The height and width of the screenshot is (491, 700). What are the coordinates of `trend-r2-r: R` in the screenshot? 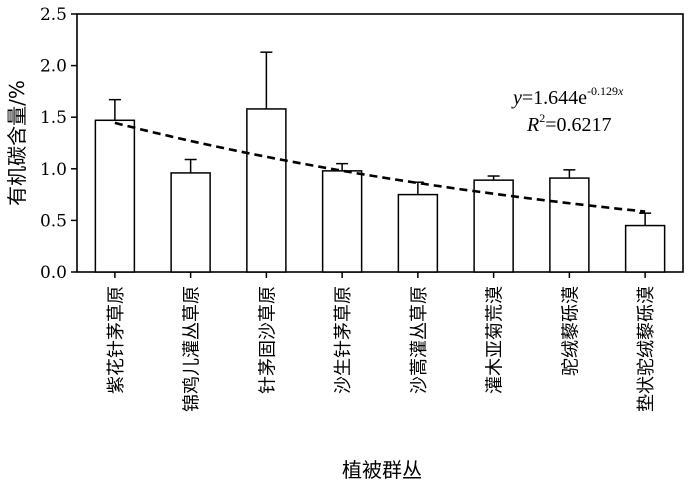 It's located at (532, 125).